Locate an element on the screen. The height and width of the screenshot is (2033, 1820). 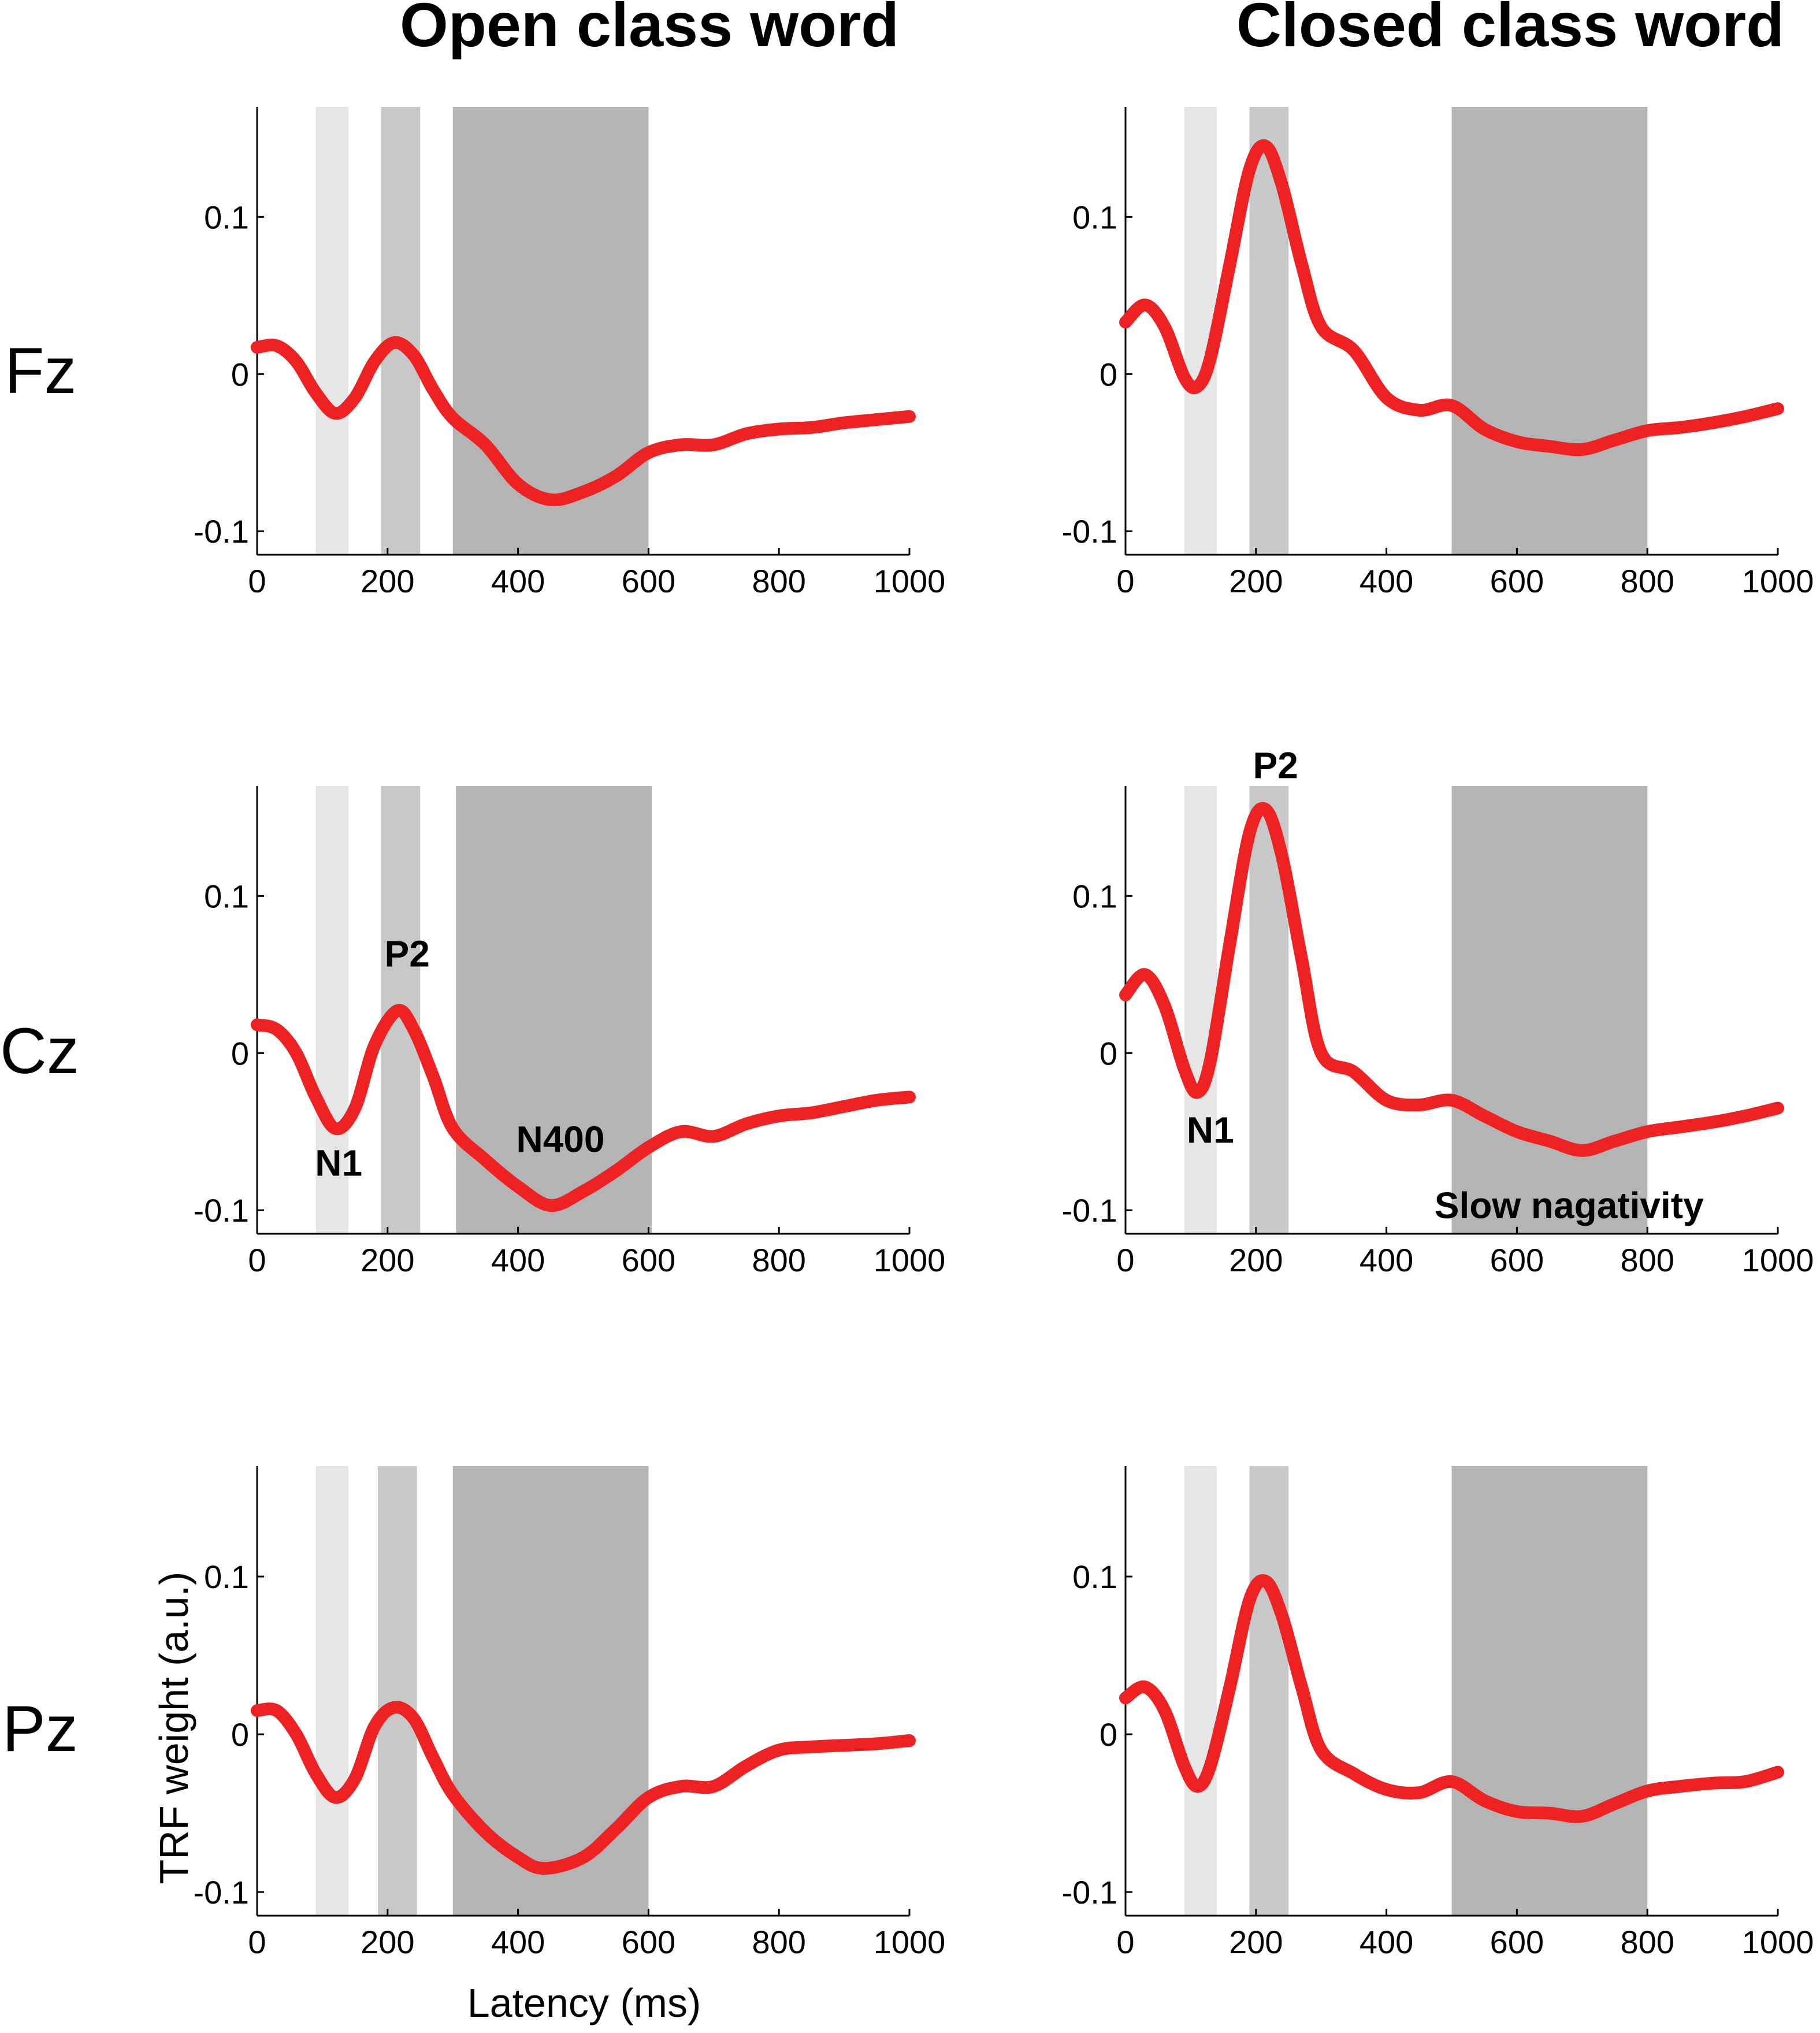
panel-pz-open: 0 200 400 600 800 1000 -0.1 0 0.1 is located at coordinates (570, 1713).